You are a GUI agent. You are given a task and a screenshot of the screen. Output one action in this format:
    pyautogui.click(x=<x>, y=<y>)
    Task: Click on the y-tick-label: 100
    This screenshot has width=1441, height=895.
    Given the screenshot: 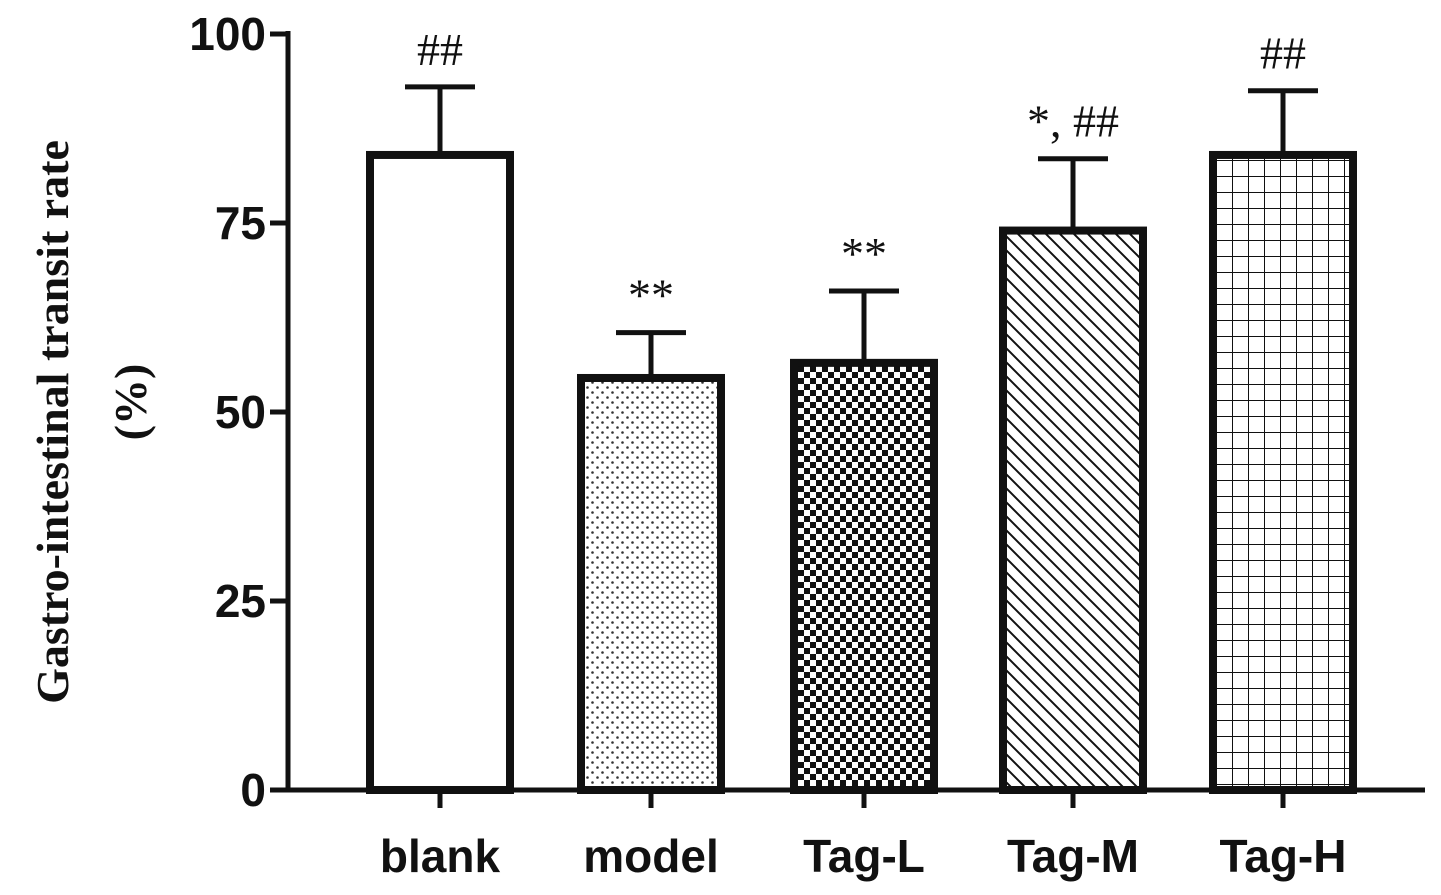 What is the action you would take?
    pyautogui.click(x=227, y=34)
    